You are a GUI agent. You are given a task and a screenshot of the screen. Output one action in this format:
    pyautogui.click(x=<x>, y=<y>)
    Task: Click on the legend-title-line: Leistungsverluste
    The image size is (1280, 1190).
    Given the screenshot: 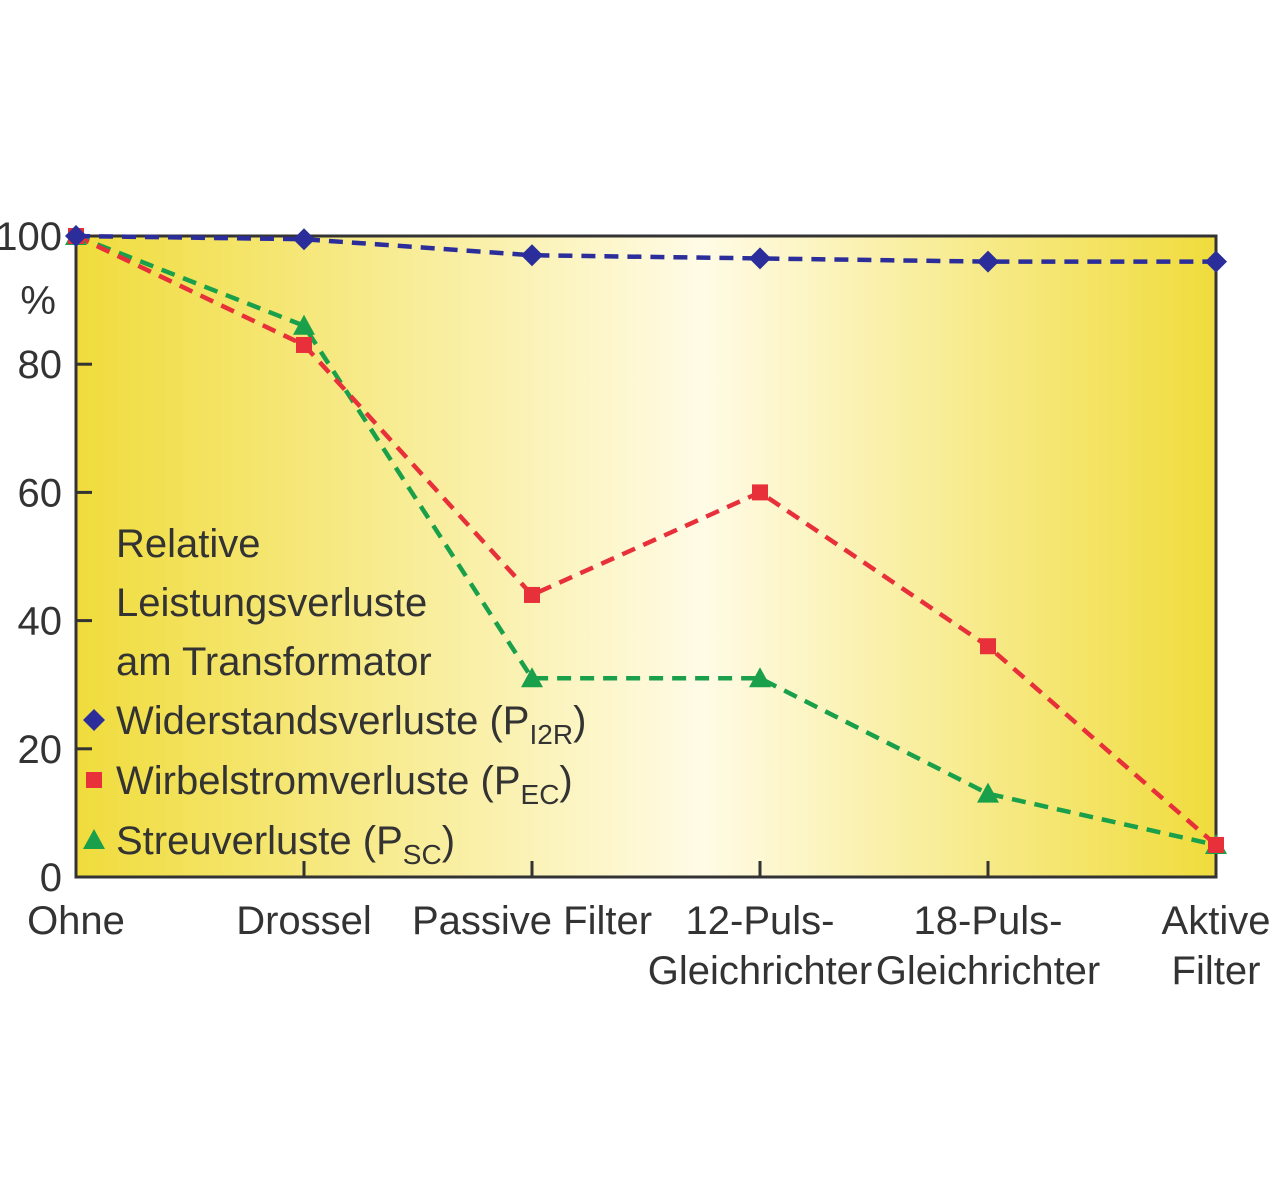 What is the action you would take?
    pyautogui.click(x=271, y=603)
    